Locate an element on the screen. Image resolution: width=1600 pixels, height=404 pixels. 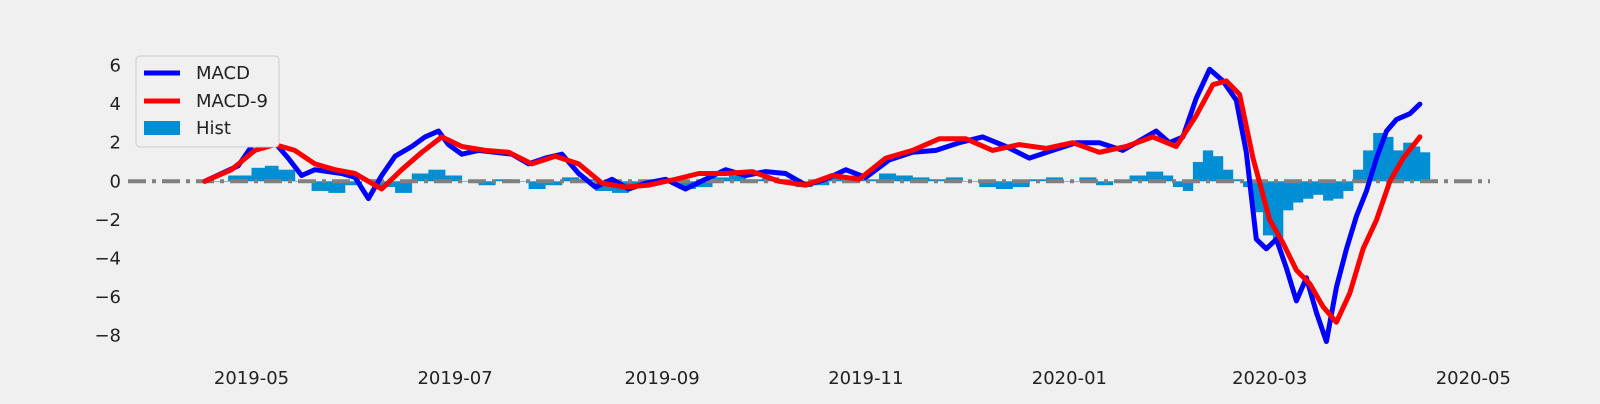
y-tick-label-1: 4 is located at coordinates (115, 104).